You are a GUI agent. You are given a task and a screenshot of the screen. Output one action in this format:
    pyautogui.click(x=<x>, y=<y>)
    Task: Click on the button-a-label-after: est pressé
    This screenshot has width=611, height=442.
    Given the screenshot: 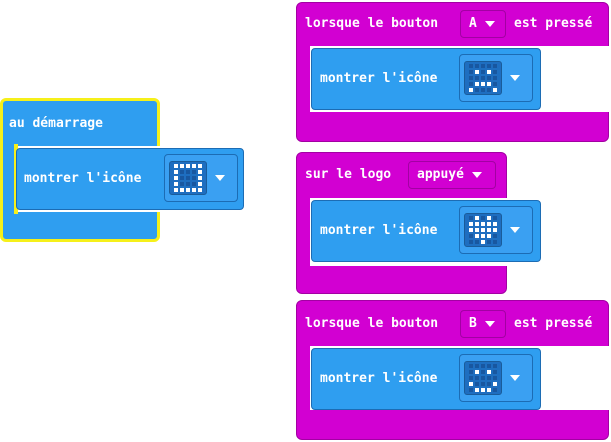 What is the action you would take?
    pyautogui.click(x=553, y=23)
    